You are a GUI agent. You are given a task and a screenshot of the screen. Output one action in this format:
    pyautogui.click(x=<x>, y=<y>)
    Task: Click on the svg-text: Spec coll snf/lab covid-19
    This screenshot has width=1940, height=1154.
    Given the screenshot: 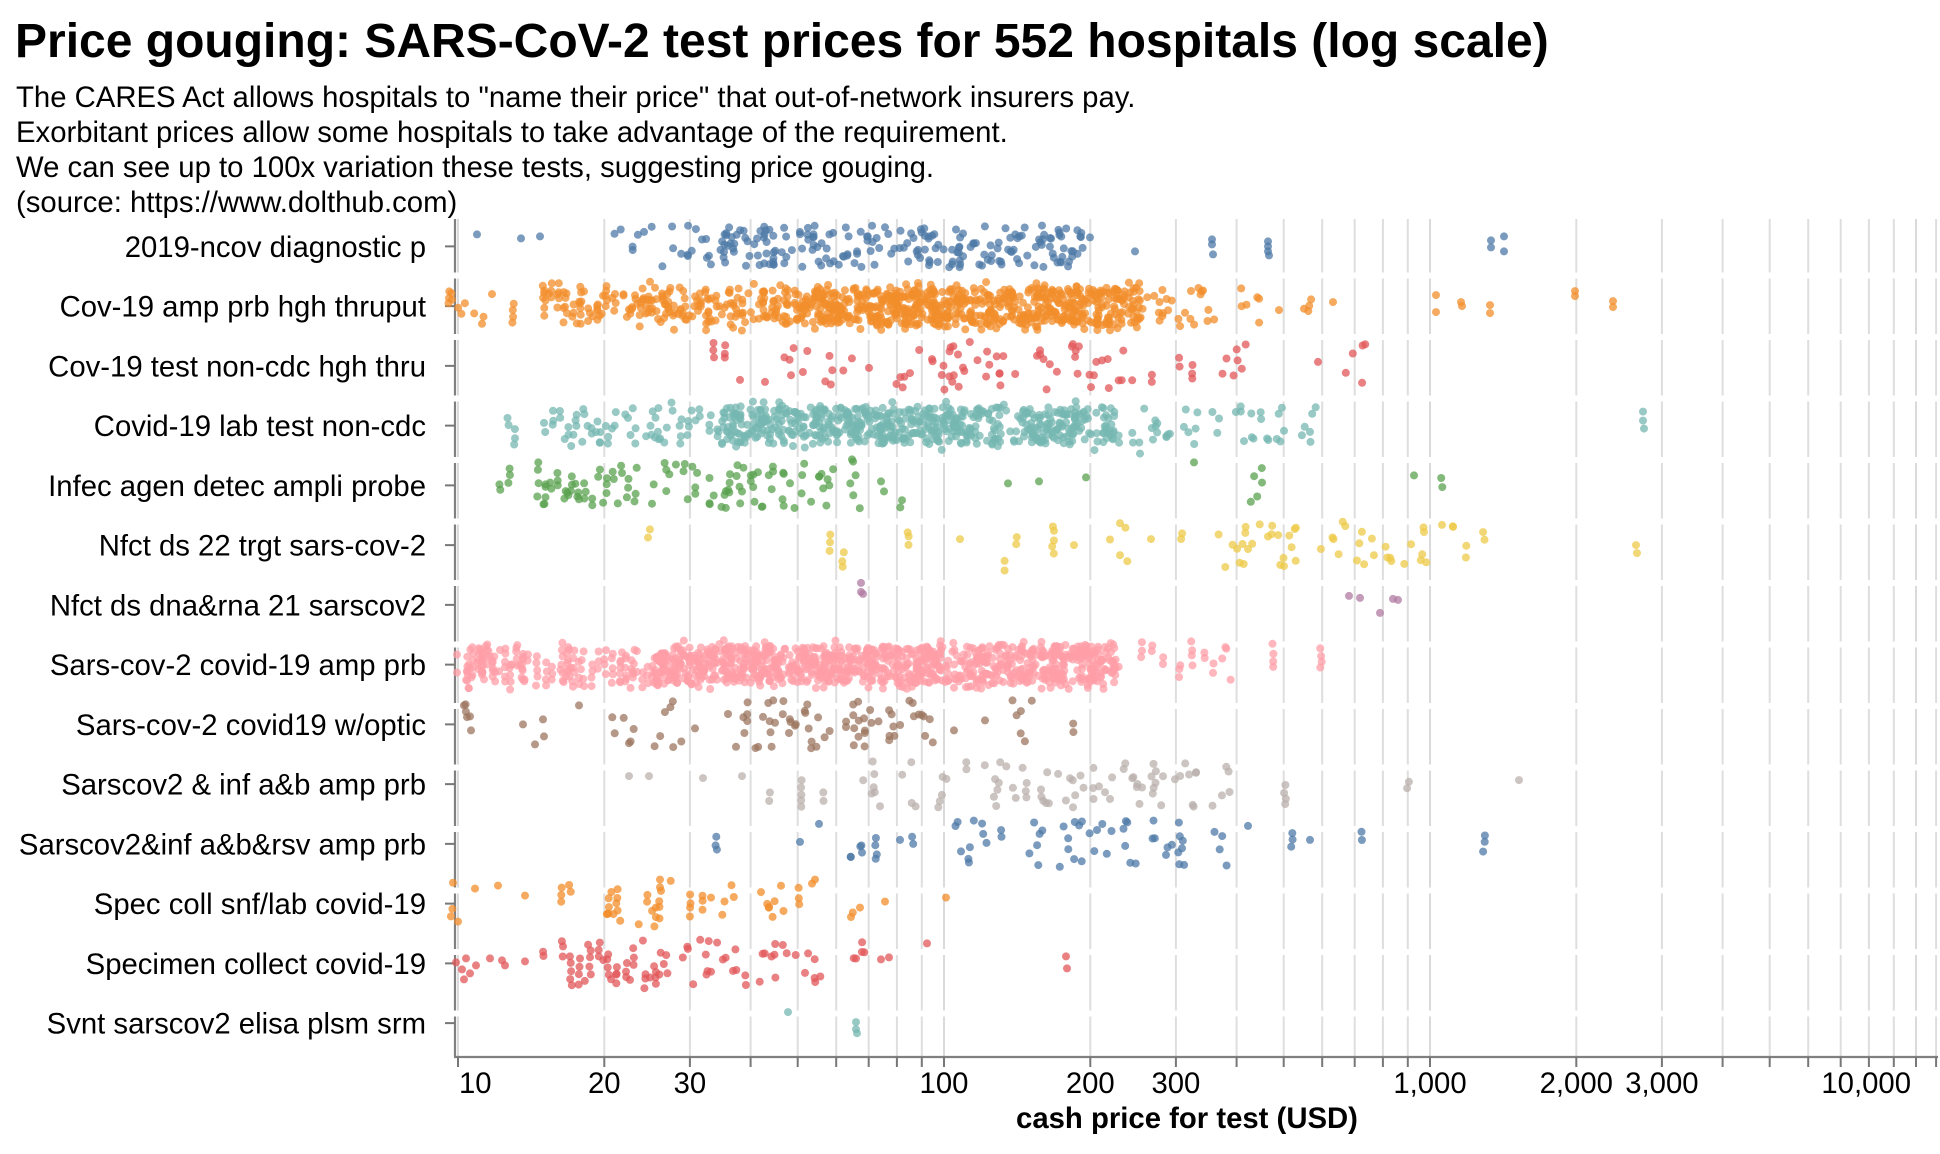 What is the action you would take?
    pyautogui.click(x=260, y=904)
    